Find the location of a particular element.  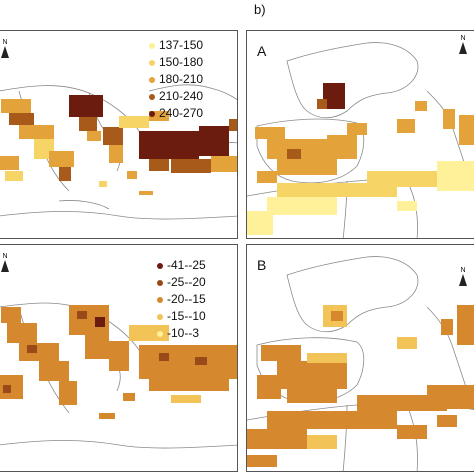

legend-item: -25--20 is located at coordinates (181, 282).